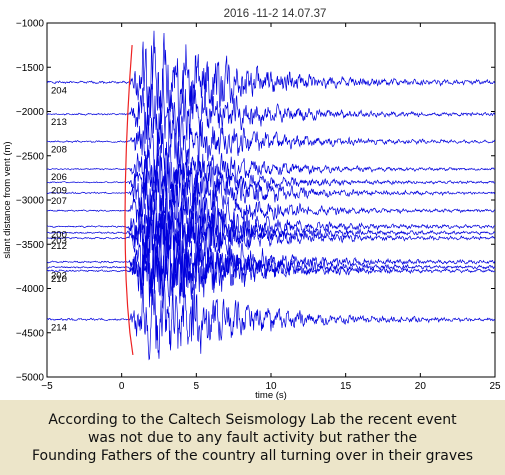 The height and width of the screenshot is (475, 505). I want to click on chart-title: 2016 -11-2 14.07.37, so click(275, 14).